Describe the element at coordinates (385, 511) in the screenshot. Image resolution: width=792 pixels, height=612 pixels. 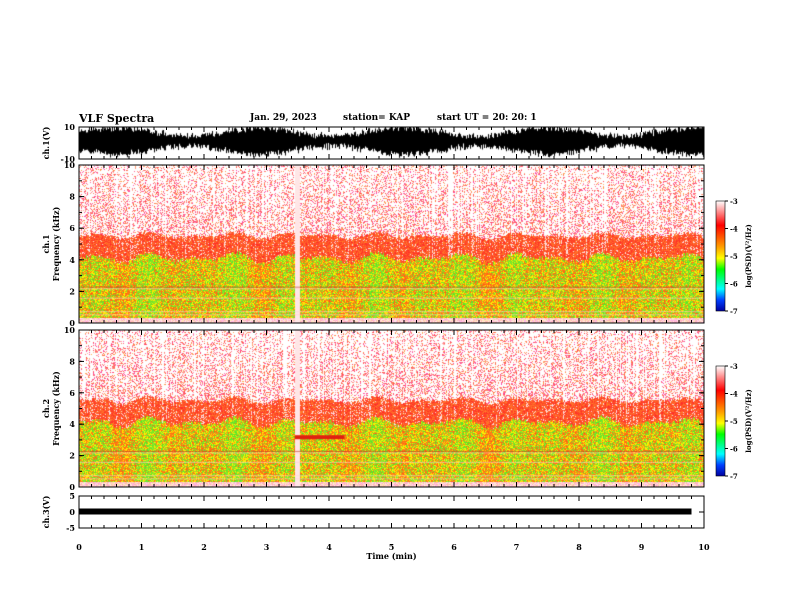
I see `ch3-waveform-trace` at that location.